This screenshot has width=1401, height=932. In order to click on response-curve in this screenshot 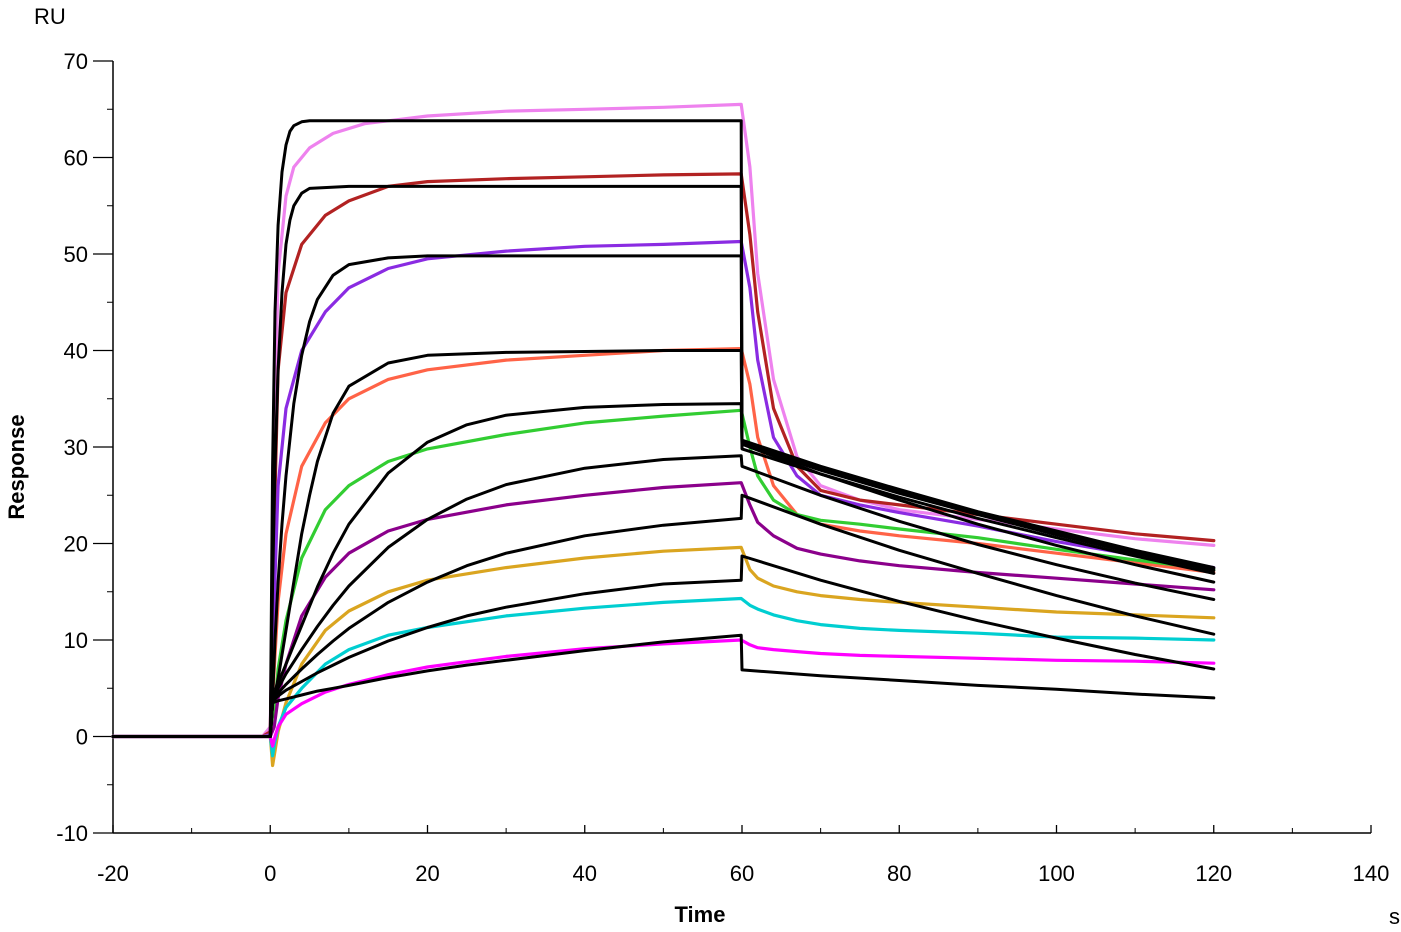, I will do `click(663, 693)`.